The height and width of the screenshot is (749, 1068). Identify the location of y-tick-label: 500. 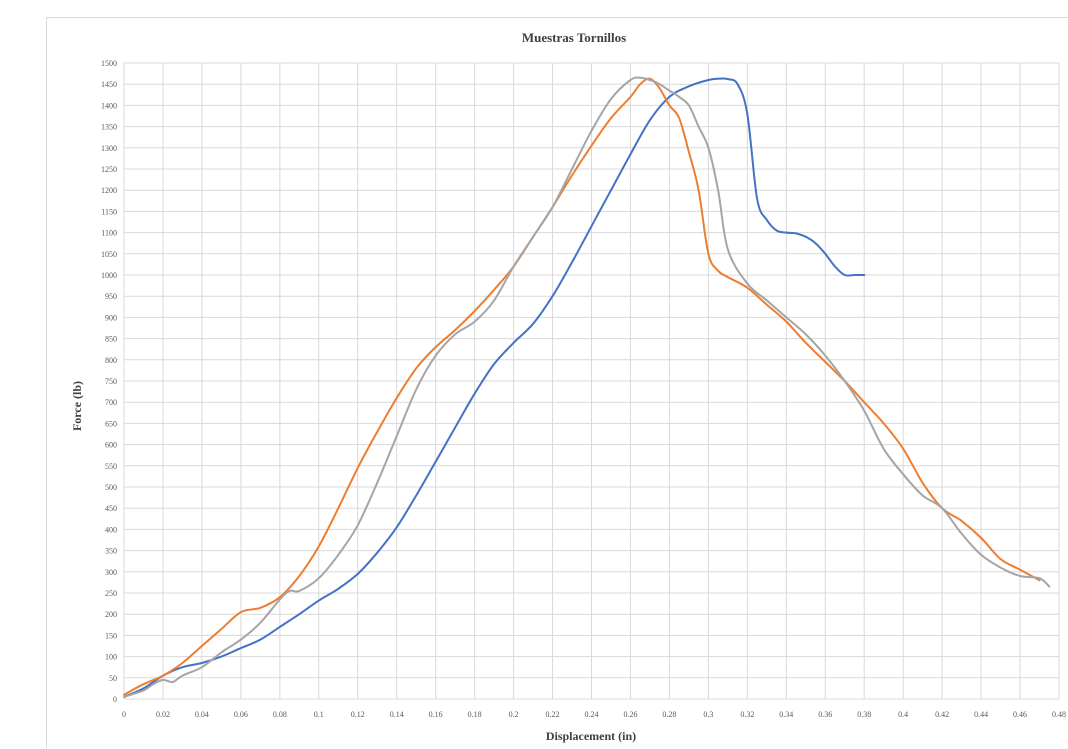
(111, 487).